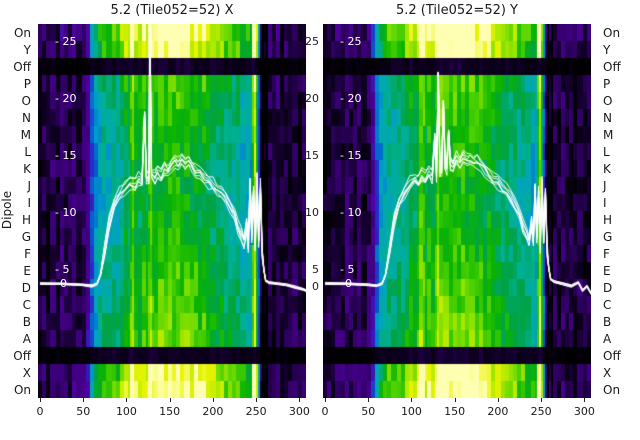 The height and width of the screenshot is (440, 640). I want to click on dipole-tick-label-right: K, so click(607, 168).